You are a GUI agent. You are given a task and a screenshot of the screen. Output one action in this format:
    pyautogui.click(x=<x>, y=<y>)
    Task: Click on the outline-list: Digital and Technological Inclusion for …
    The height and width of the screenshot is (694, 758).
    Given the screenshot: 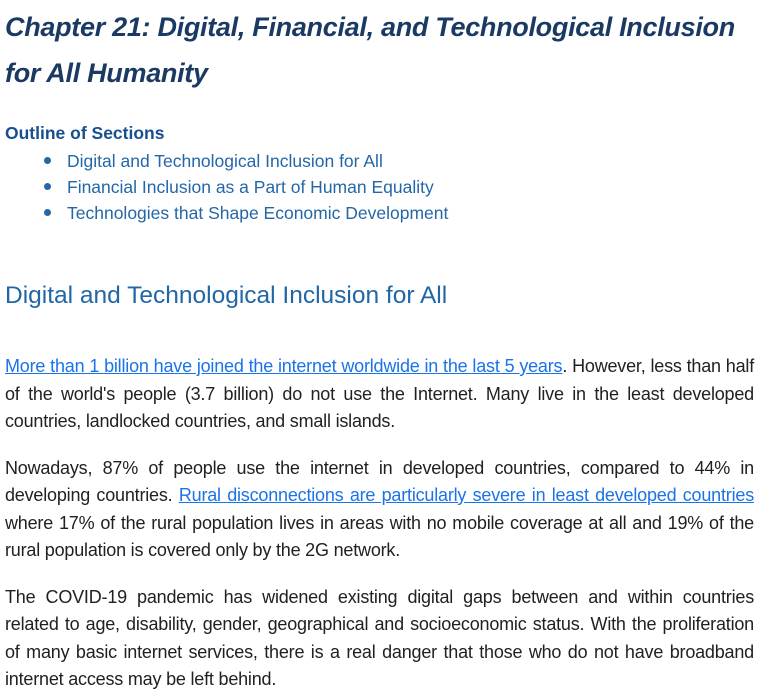 What is the action you would take?
    pyautogui.click(x=379, y=187)
    